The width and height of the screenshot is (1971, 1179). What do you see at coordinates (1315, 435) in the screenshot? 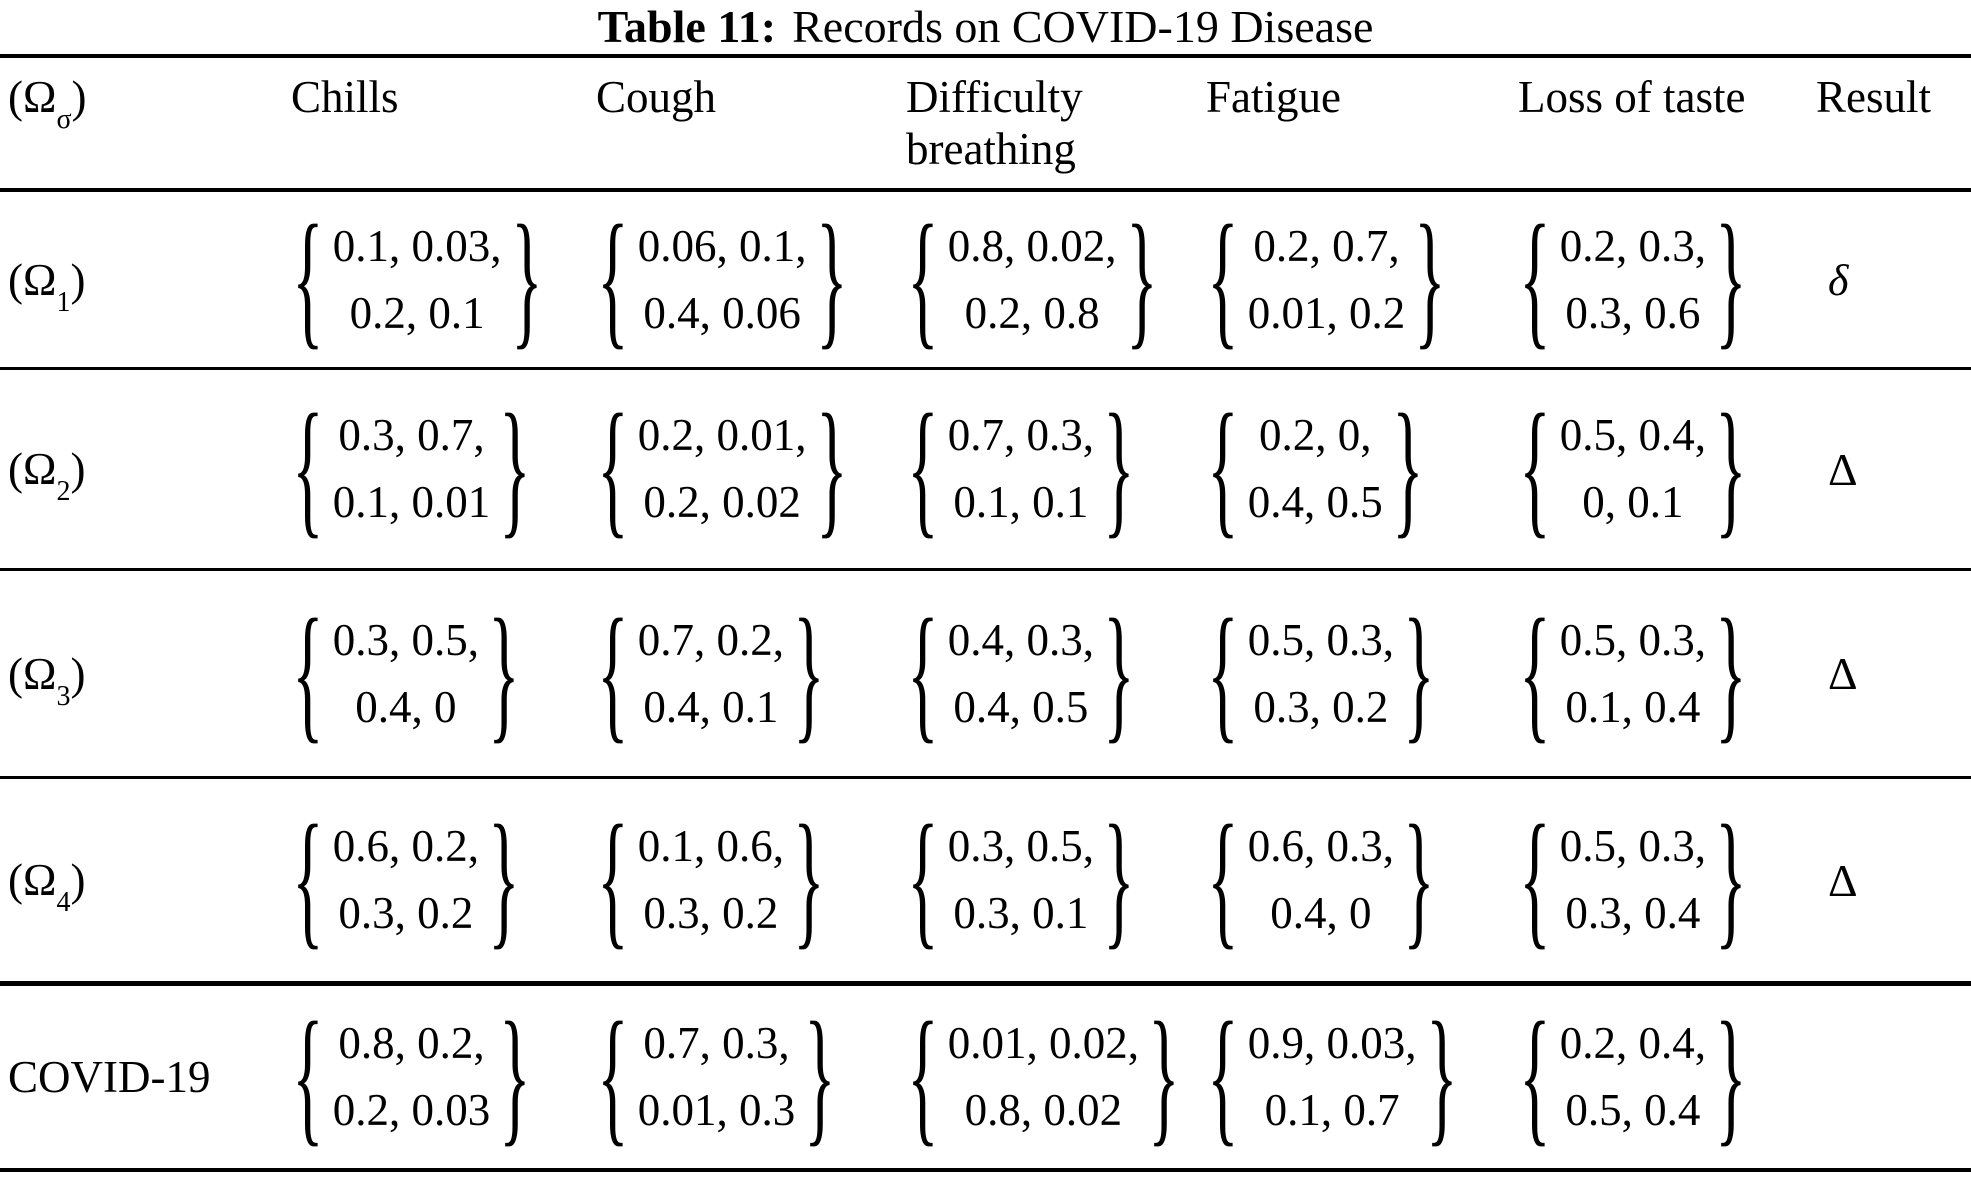
I see `set-line-1: 0.2, 0,` at bounding box center [1315, 435].